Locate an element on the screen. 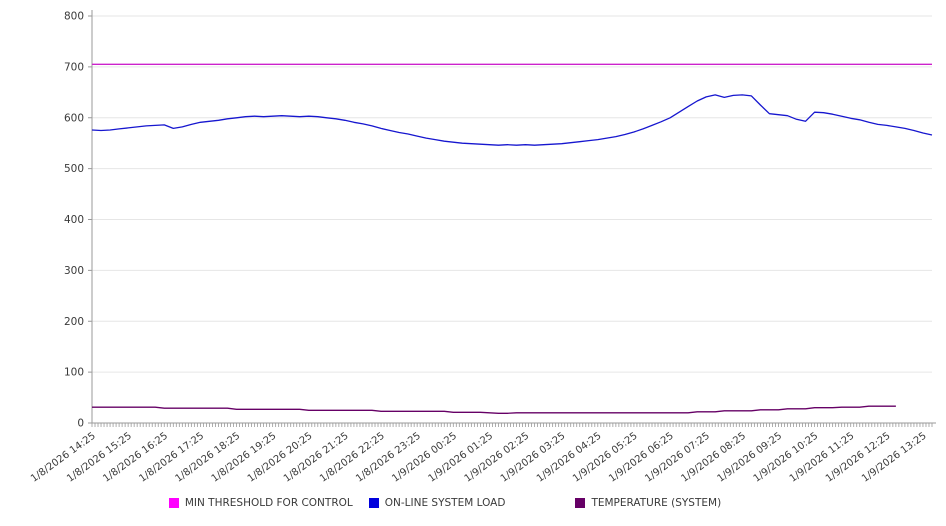  x-tick-label: 1/9/2026 02:25 is located at coordinates (497, 458).